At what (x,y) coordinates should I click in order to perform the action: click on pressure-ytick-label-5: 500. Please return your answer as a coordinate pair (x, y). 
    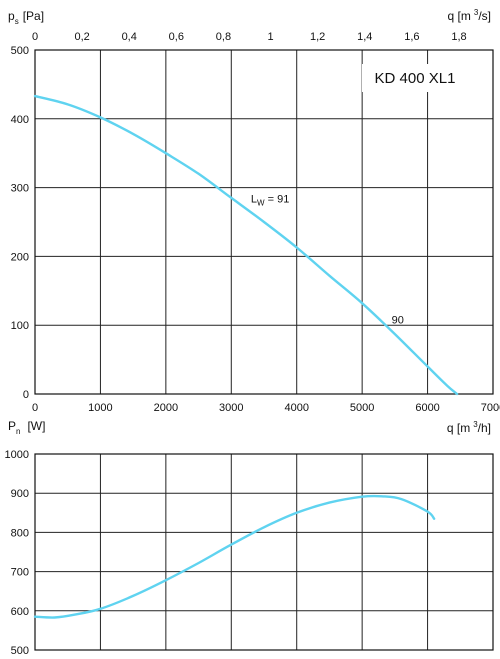
    Looking at the image, I should click on (20, 51).